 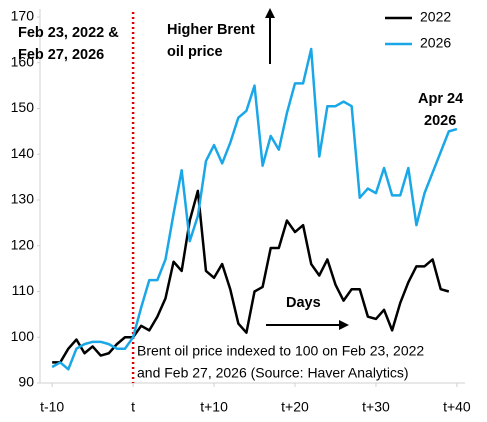 I want to click on legend-label: 2026, so click(x=435, y=43).